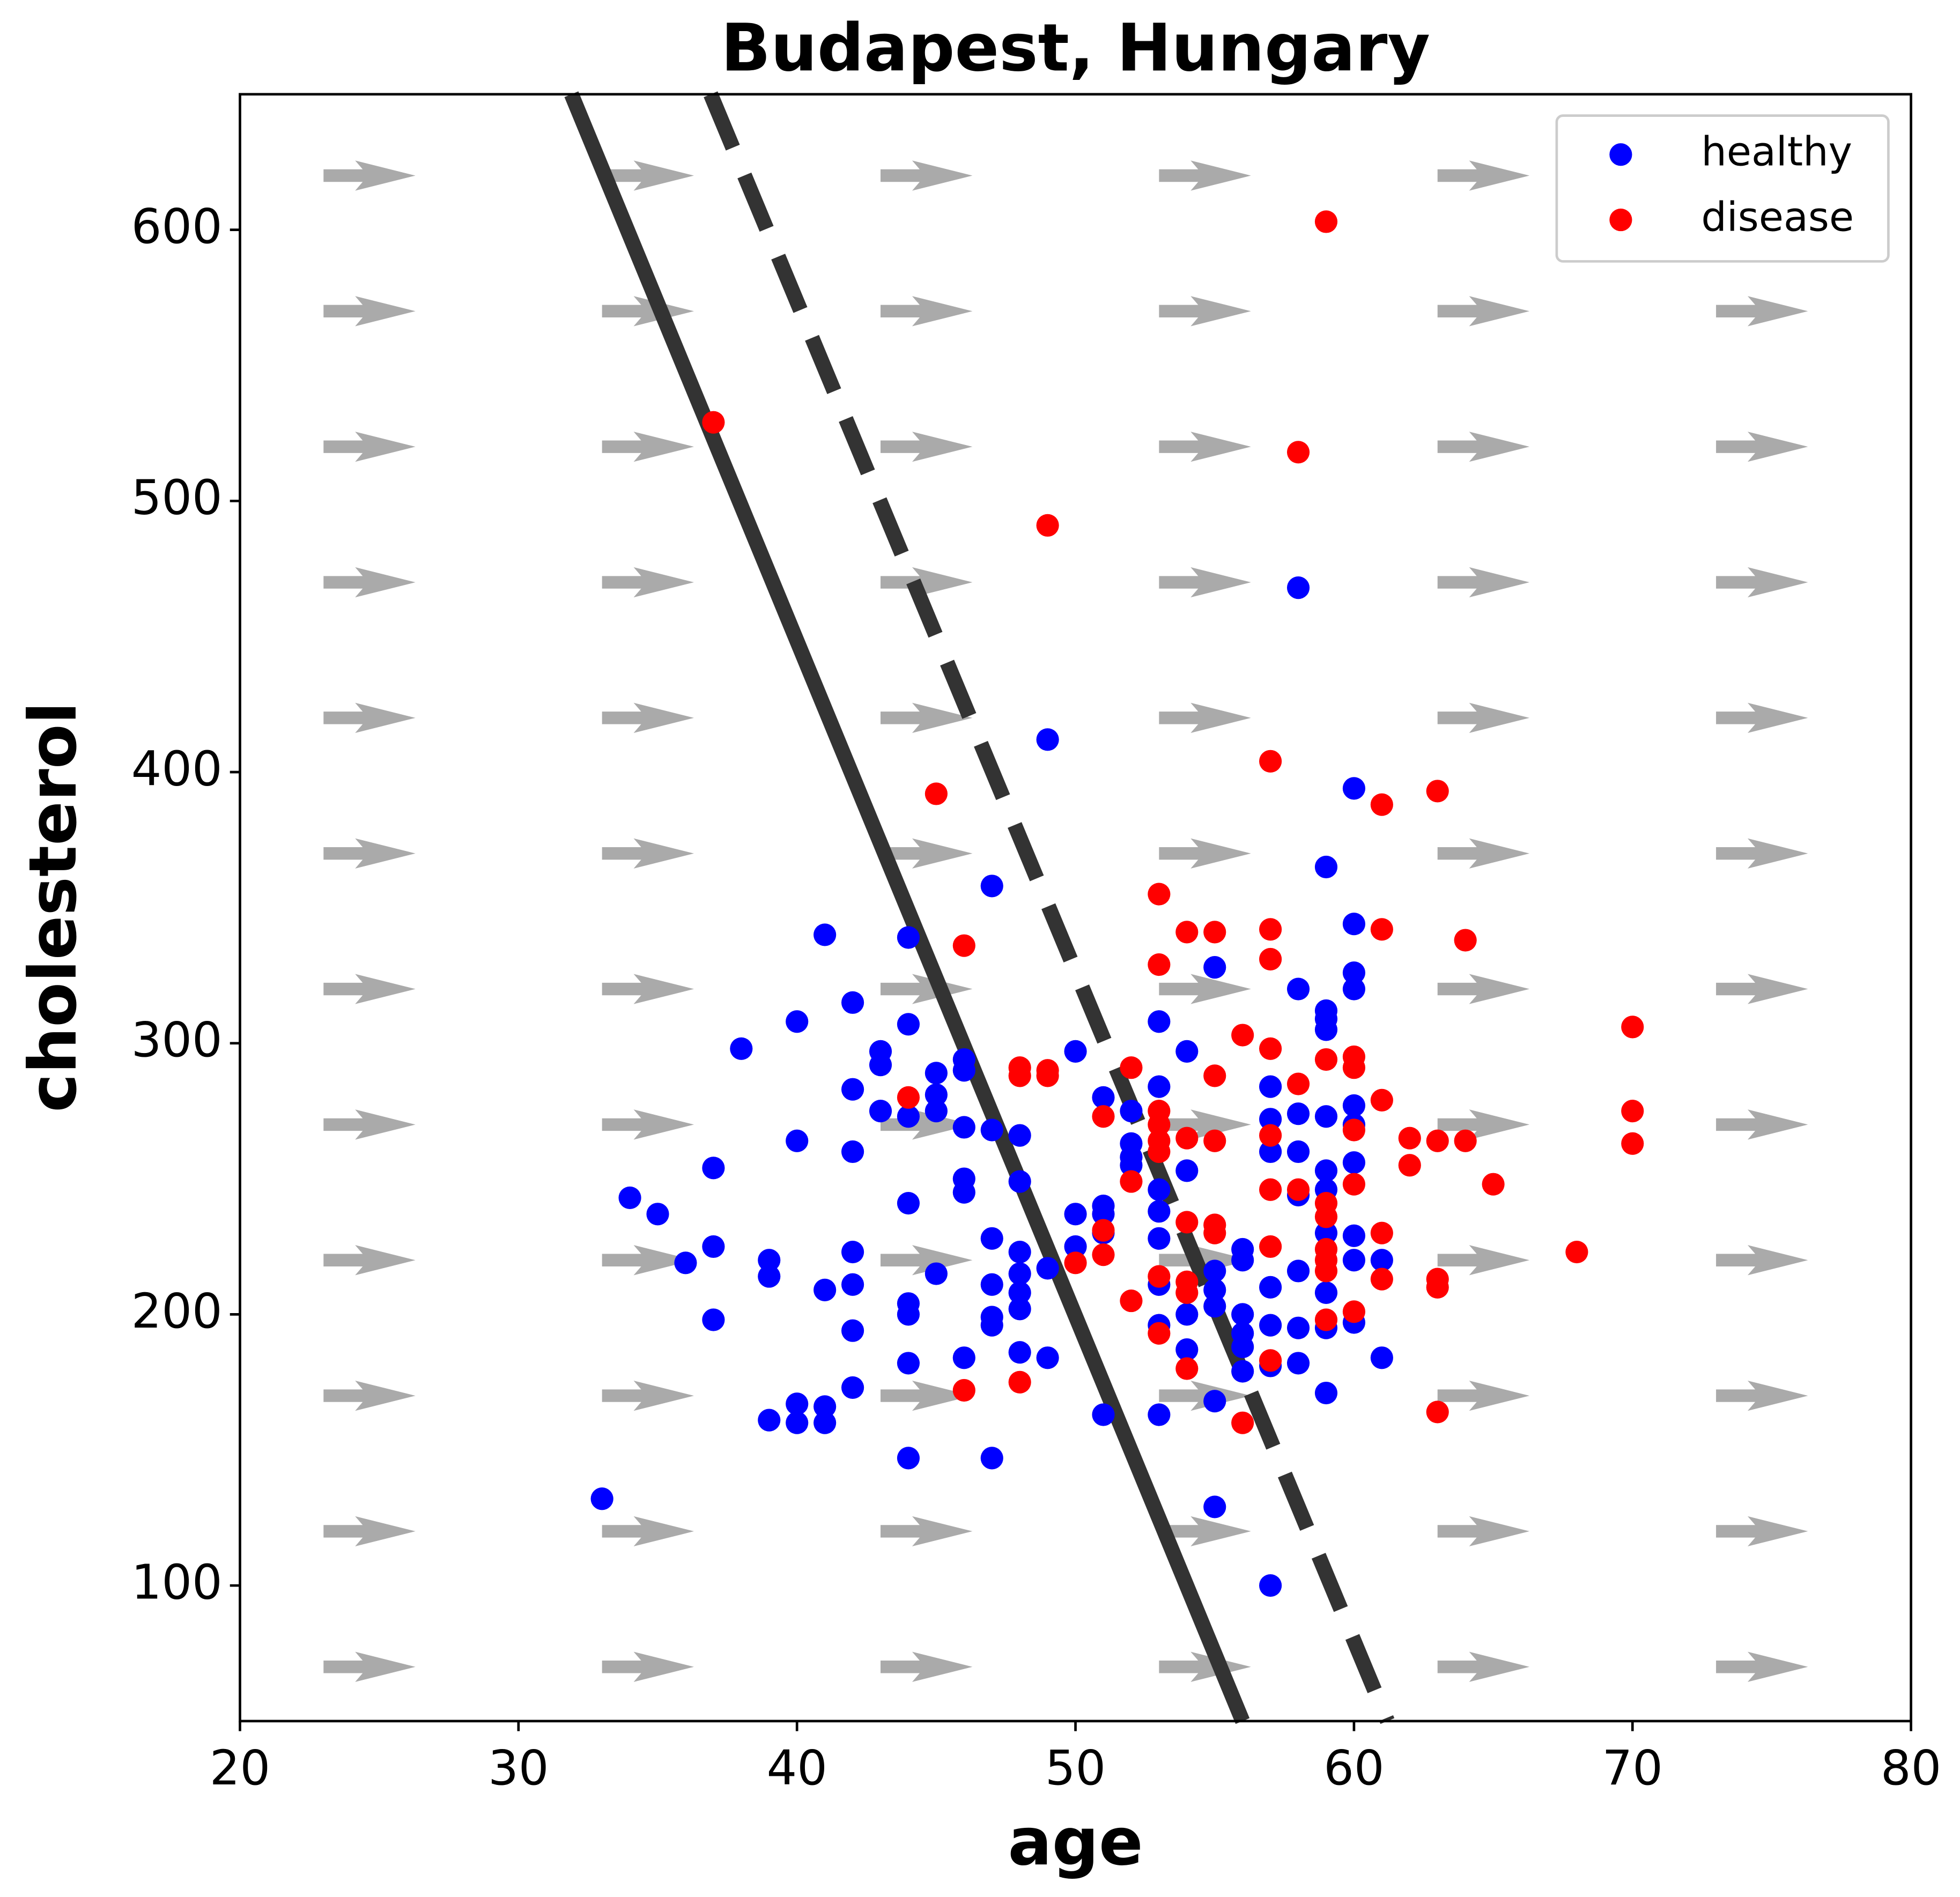 Image resolution: width=1960 pixels, height=1897 pixels. I want to click on x-tick-label: 70, so click(1632, 1768).